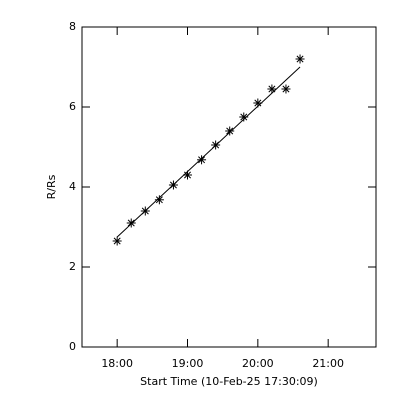 The height and width of the screenshot is (404, 400). Describe the element at coordinates (328, 363) in the screenshot. I see `x-tick-label: 21:00` at that location.